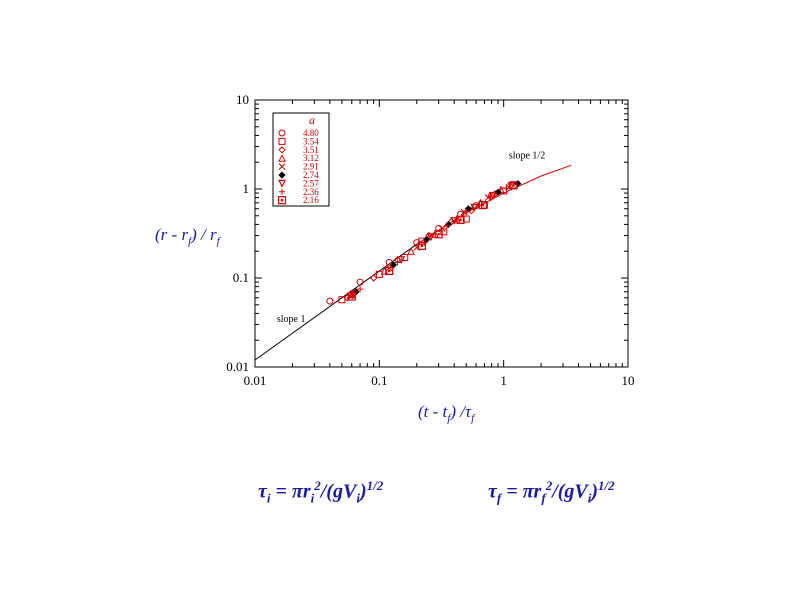 The image size is (800, 600). Describe the element at coordinates (246, 188) in the screenshot. I see `y-tick-label: 1` at that location.